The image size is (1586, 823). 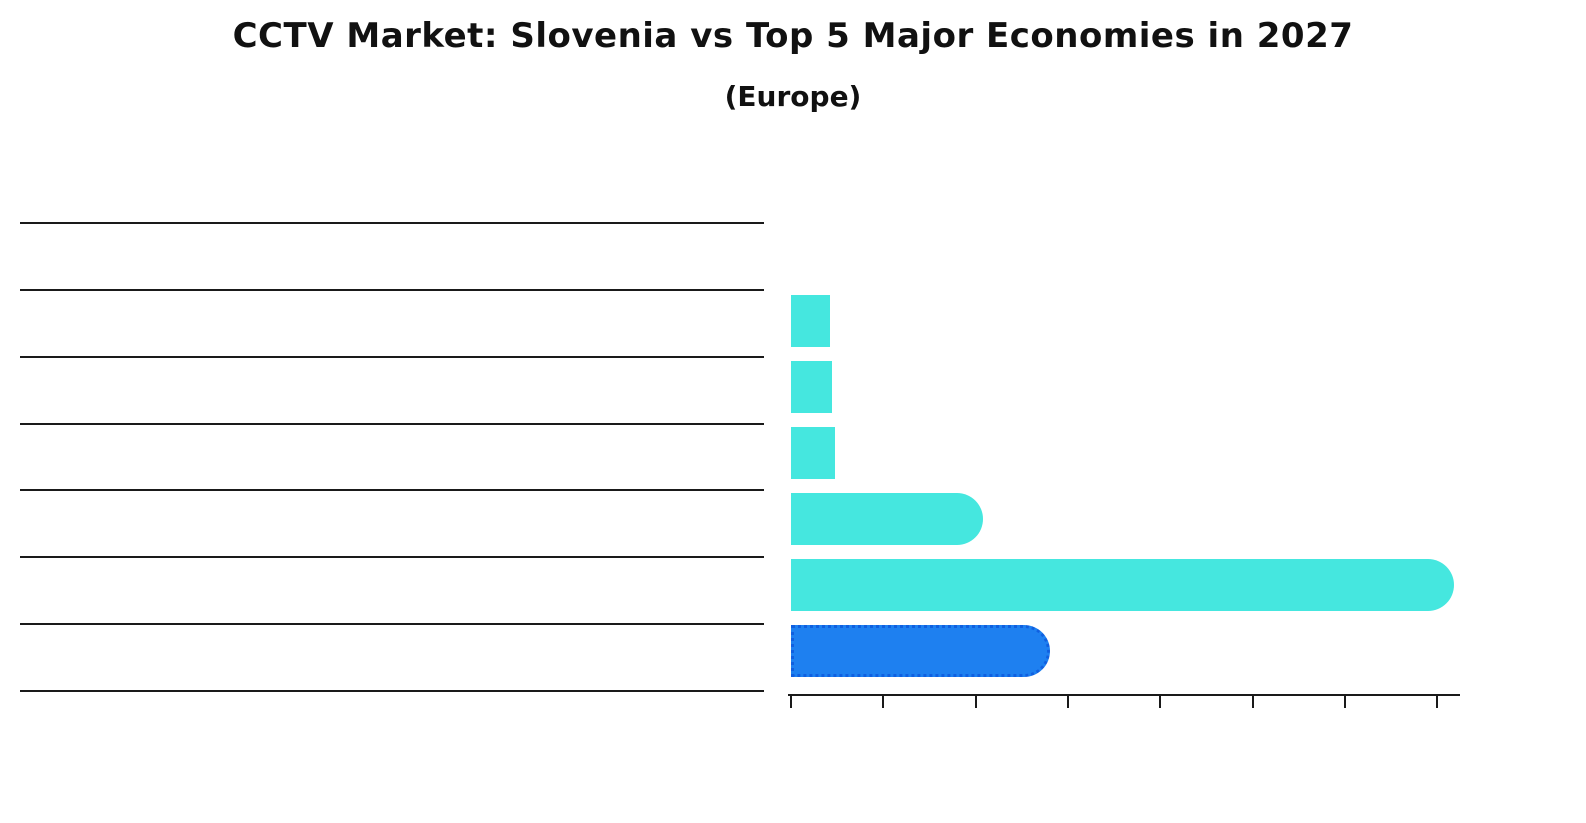 What do you see at coordinates (920, 651) in the screenshot?
I see `bar-slovenia` at bounding box center [920, 651].